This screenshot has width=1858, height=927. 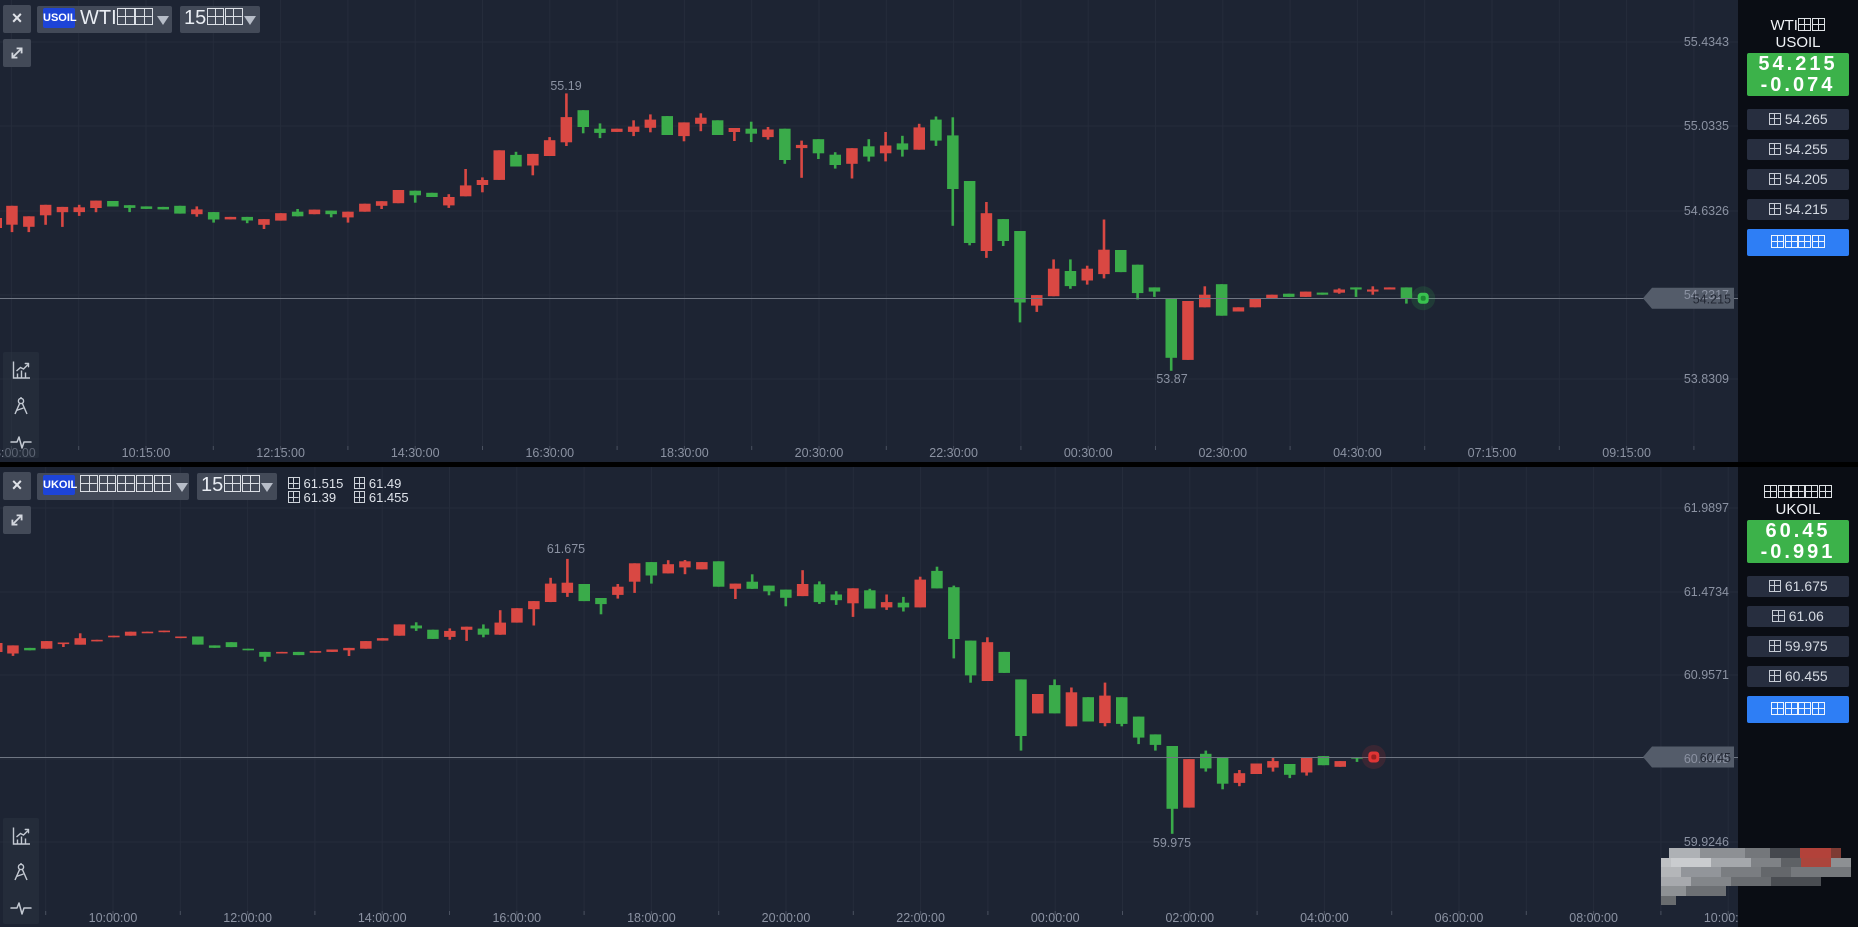 What do you see at coordinates (516, 918) in the screenshot?
I see `svg-text: 16:00:00` at bounding box center [516, 918].